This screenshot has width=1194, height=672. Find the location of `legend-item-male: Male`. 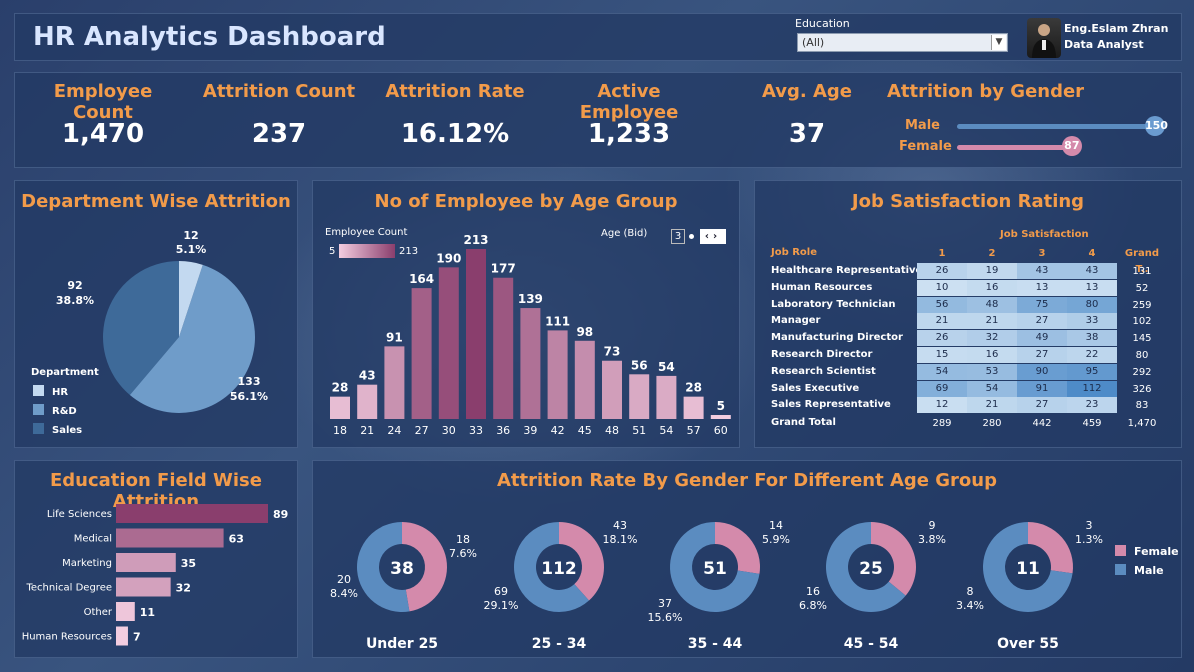

legend-item-male: Male is located at coordinates (1139, 570).